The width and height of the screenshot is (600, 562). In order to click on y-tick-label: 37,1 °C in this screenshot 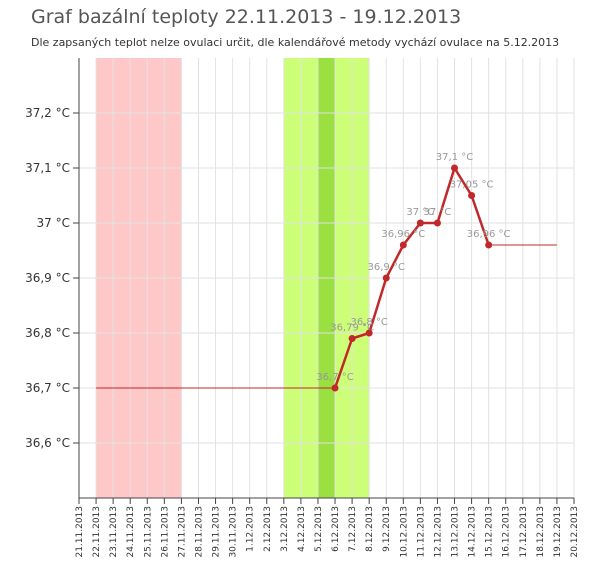, I will do `click(47, 168)`.